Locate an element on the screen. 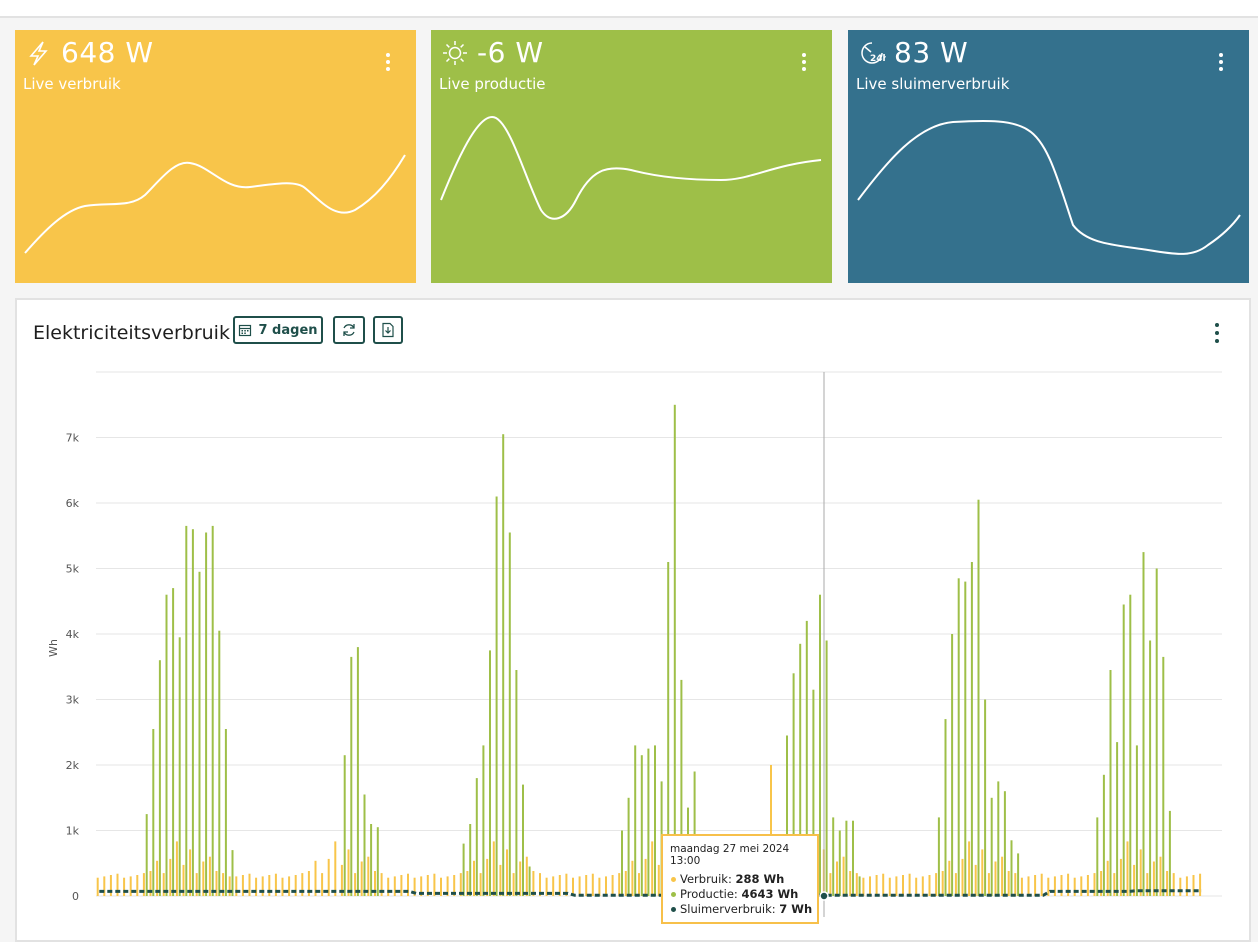 Image resolution: width=1258 pixels, height=942 pixels. tooltip-row-verbruik: Verbruik: 288 Wh is located at coordinates (727, 879).